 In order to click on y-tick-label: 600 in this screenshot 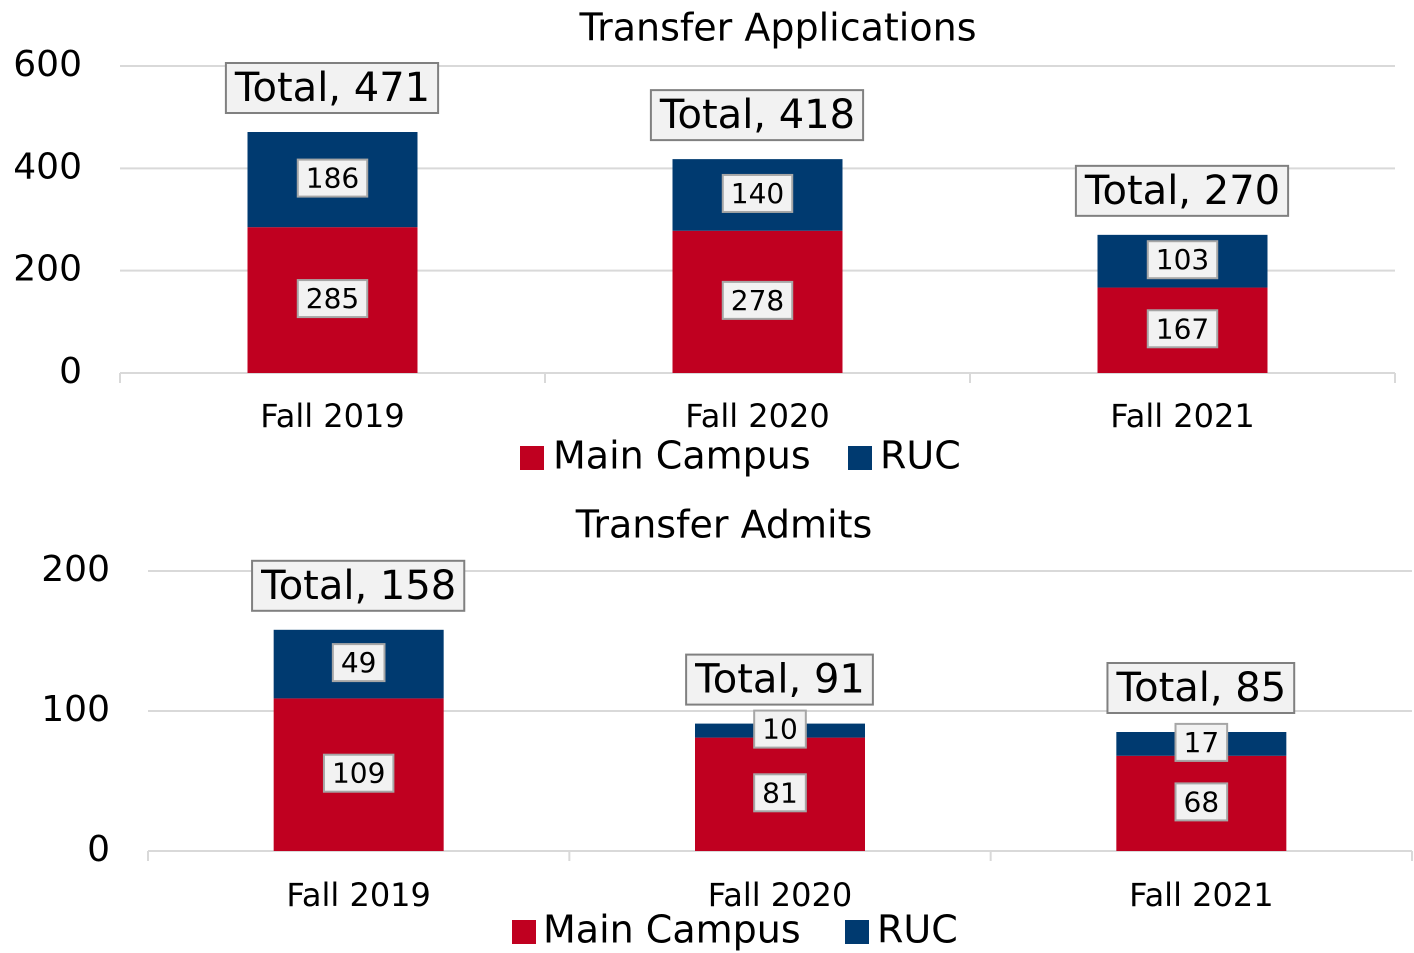, I will do `click(47, 64)`.